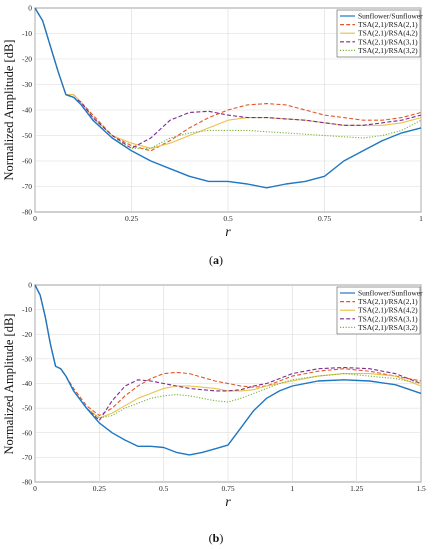 Image resolution: width=432 pixels, height=550 pixels. I want to click on caption-b: (b), so click(216, 538).